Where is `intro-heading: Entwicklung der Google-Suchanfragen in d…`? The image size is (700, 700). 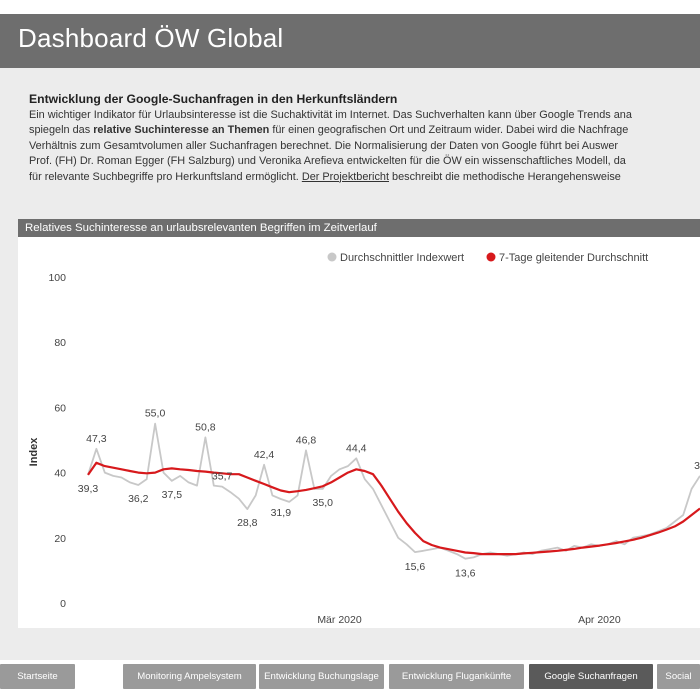
intro-heading: Entwicklung der Google-Suchanfragen in d… is located at coordinates (213, 99).